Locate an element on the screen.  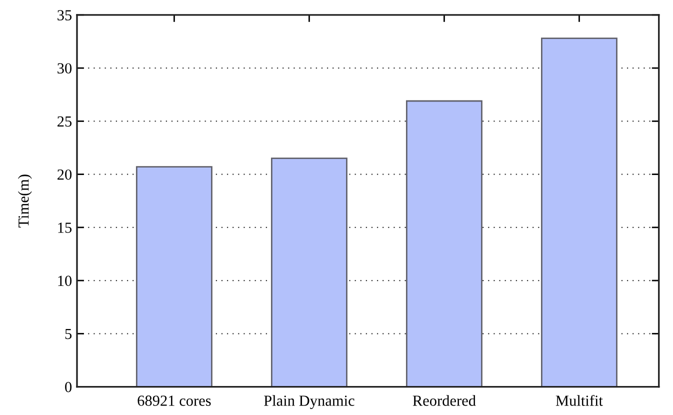
y-axis-title: Time(m) is located at coordinates (25, 201).